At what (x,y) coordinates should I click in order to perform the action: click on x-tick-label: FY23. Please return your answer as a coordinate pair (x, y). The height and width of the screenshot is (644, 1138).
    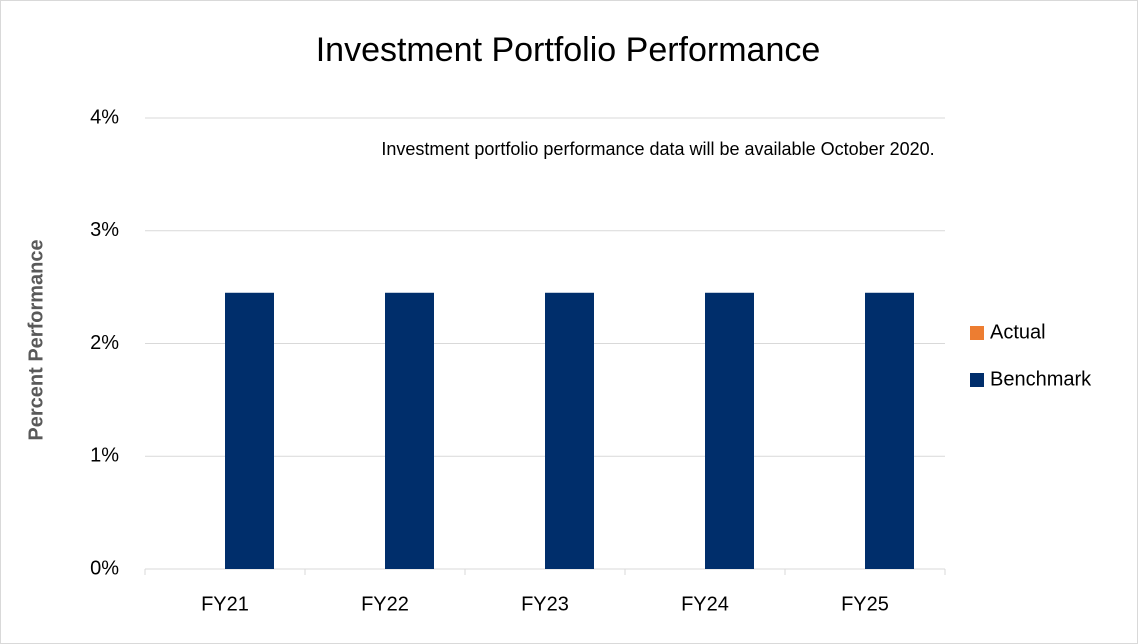
    Looking at the image, I should click on (545, 604).